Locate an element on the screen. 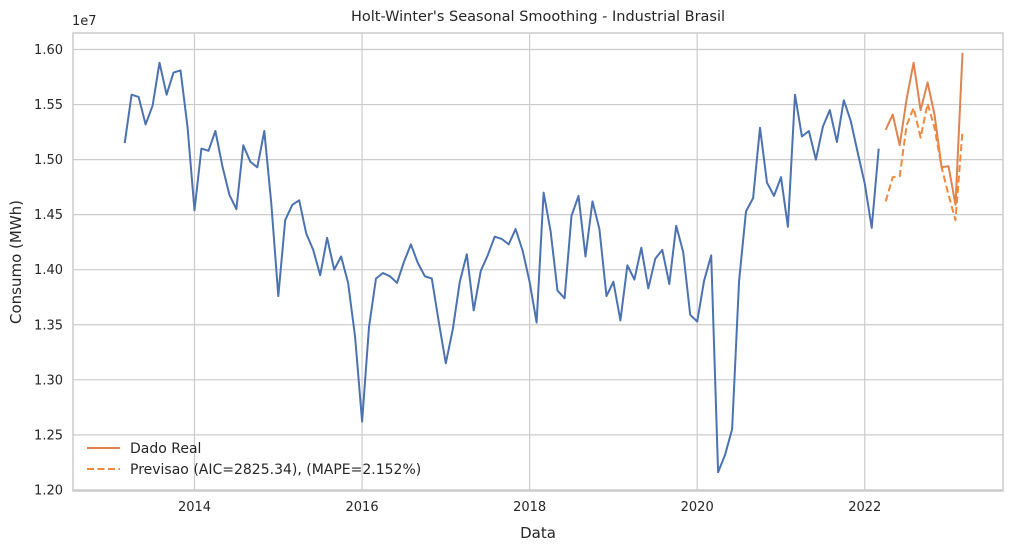  y-tick-label: 1.45 is located at coordinates (48, 215).